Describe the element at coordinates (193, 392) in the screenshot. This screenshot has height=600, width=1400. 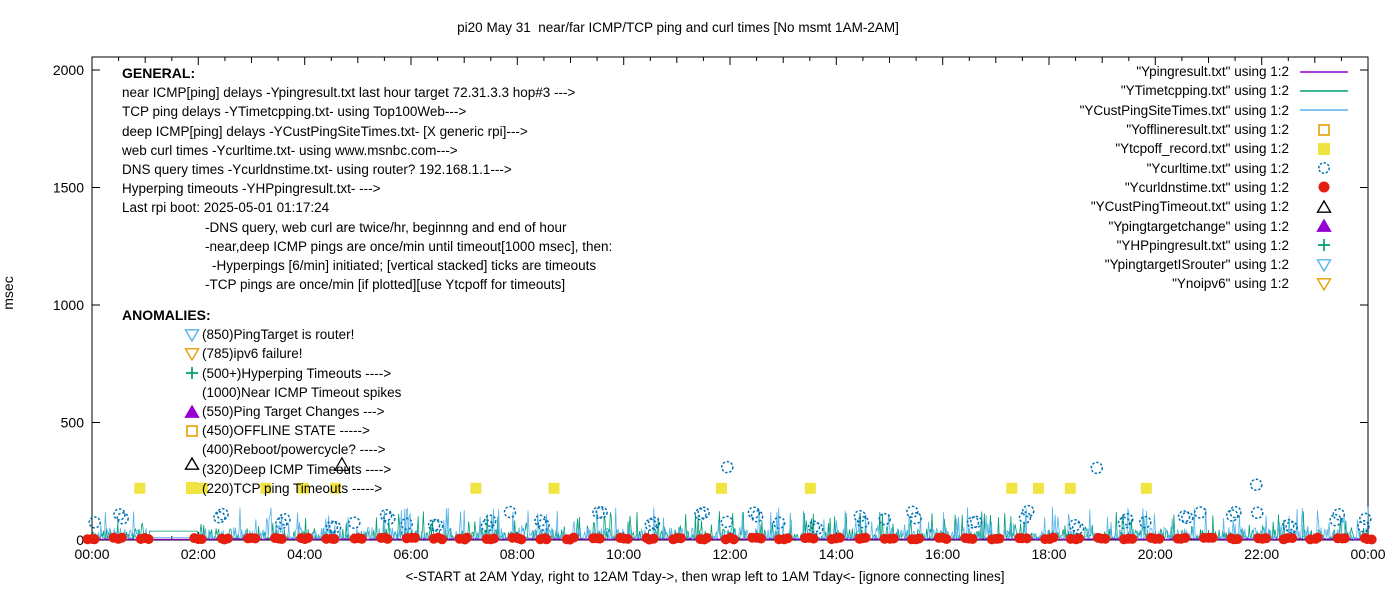
I see `no-marker` at that location.